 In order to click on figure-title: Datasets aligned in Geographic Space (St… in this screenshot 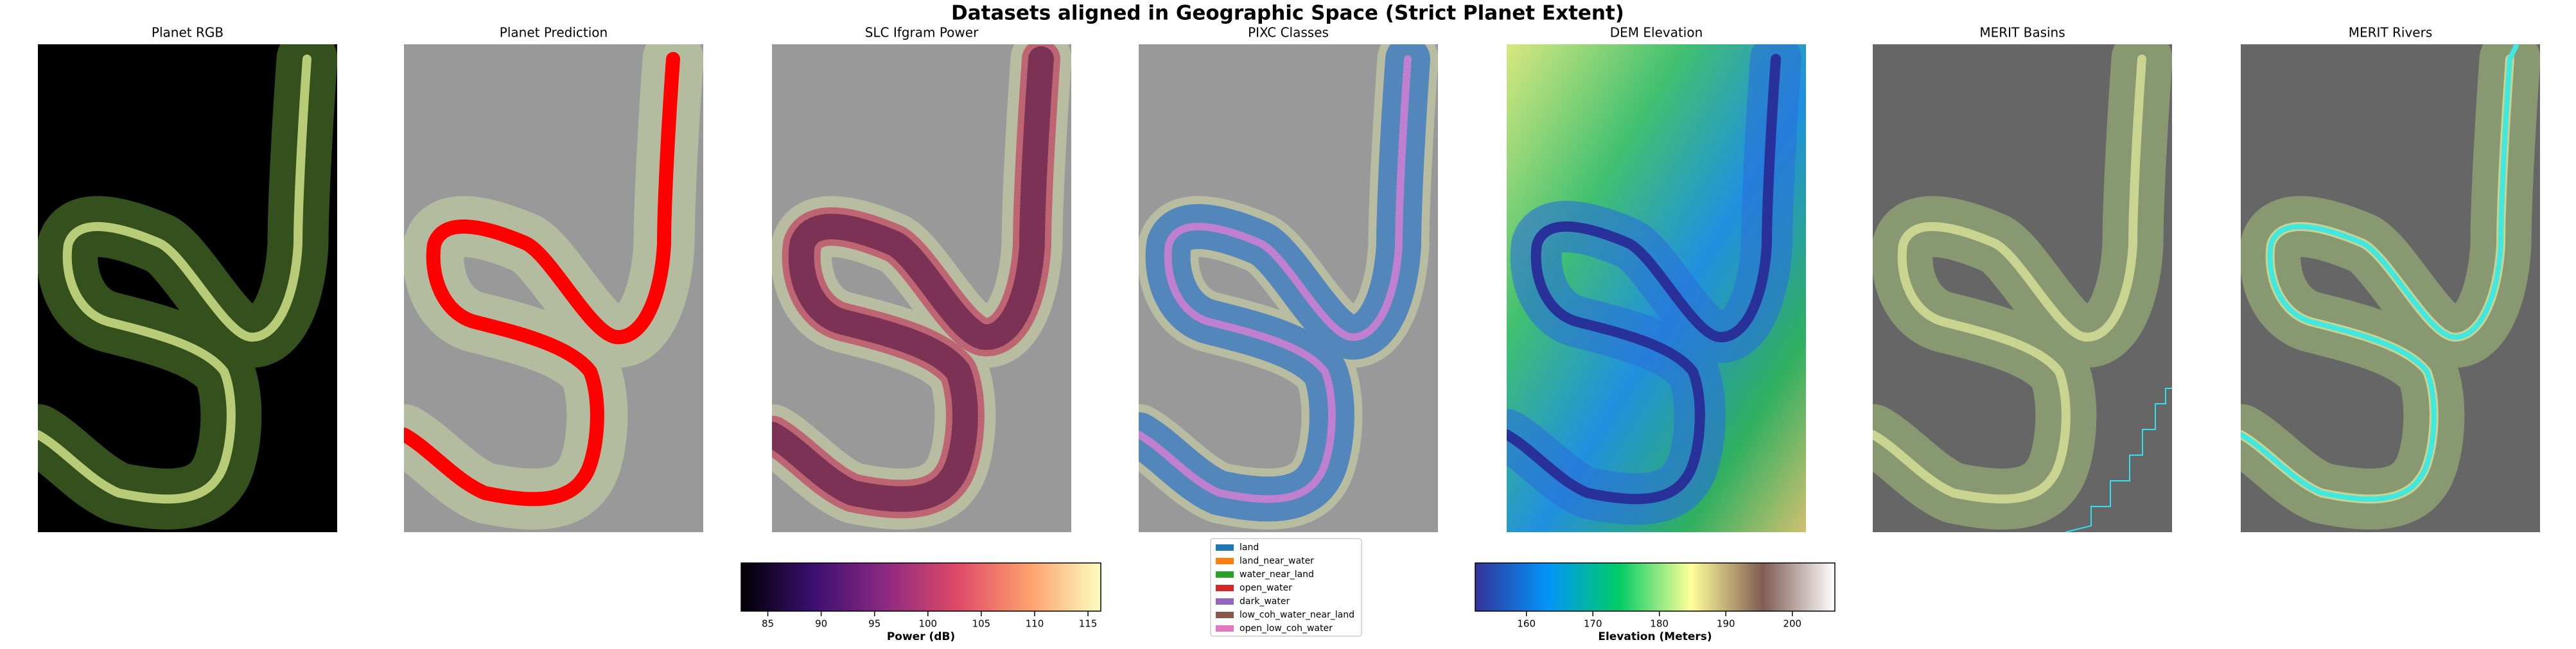, I will do `click(1287, 14)`.